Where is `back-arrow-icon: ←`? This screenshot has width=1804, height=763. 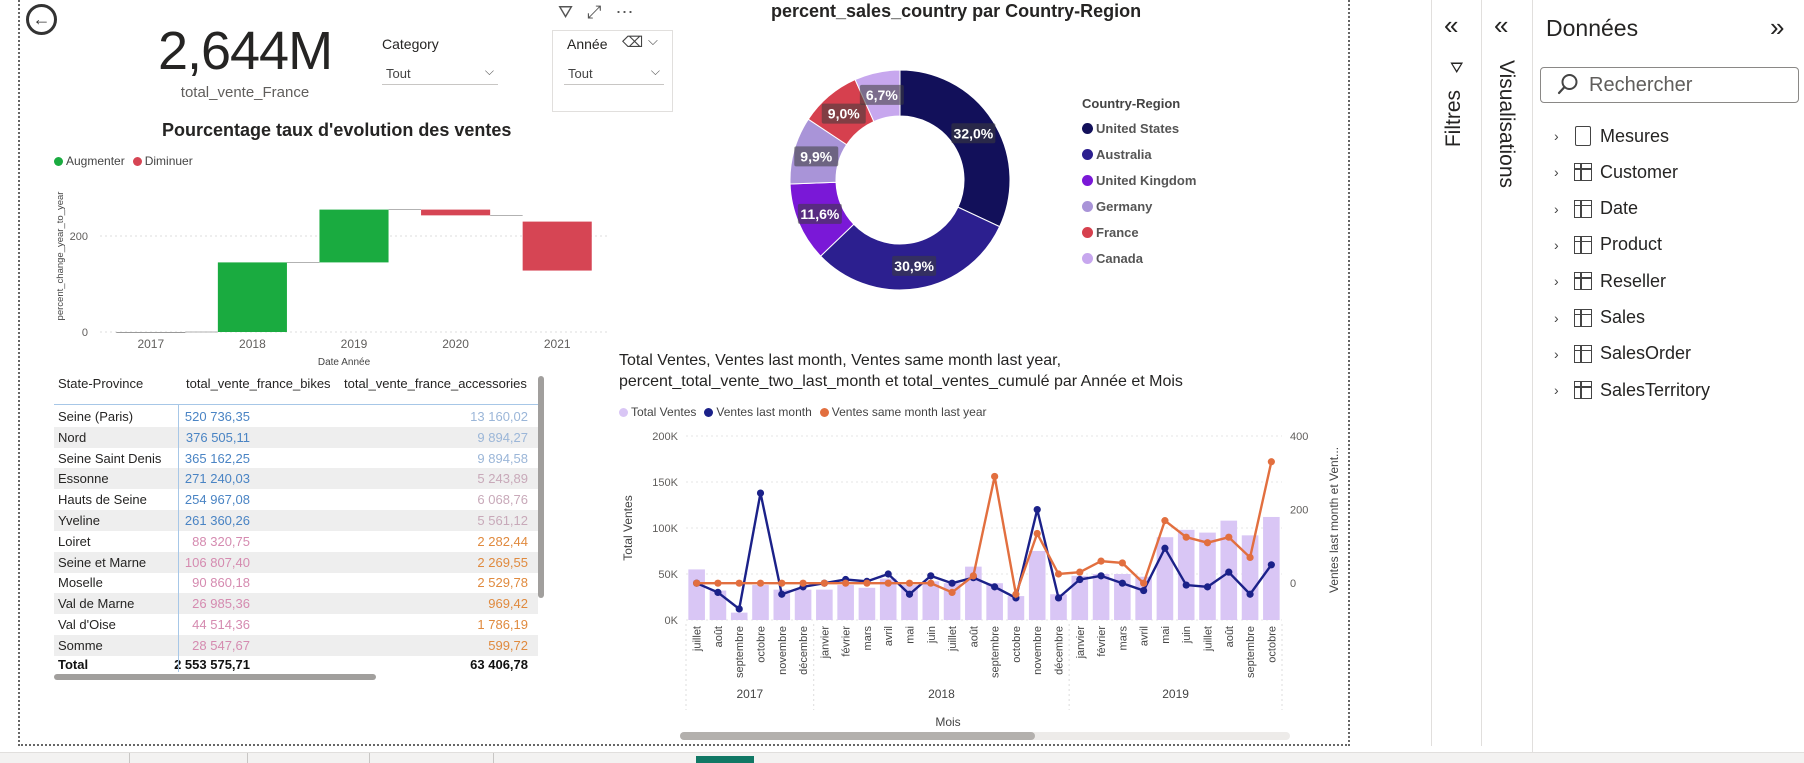
back-arrow-icon: ← is located at coordinates (41, 19).